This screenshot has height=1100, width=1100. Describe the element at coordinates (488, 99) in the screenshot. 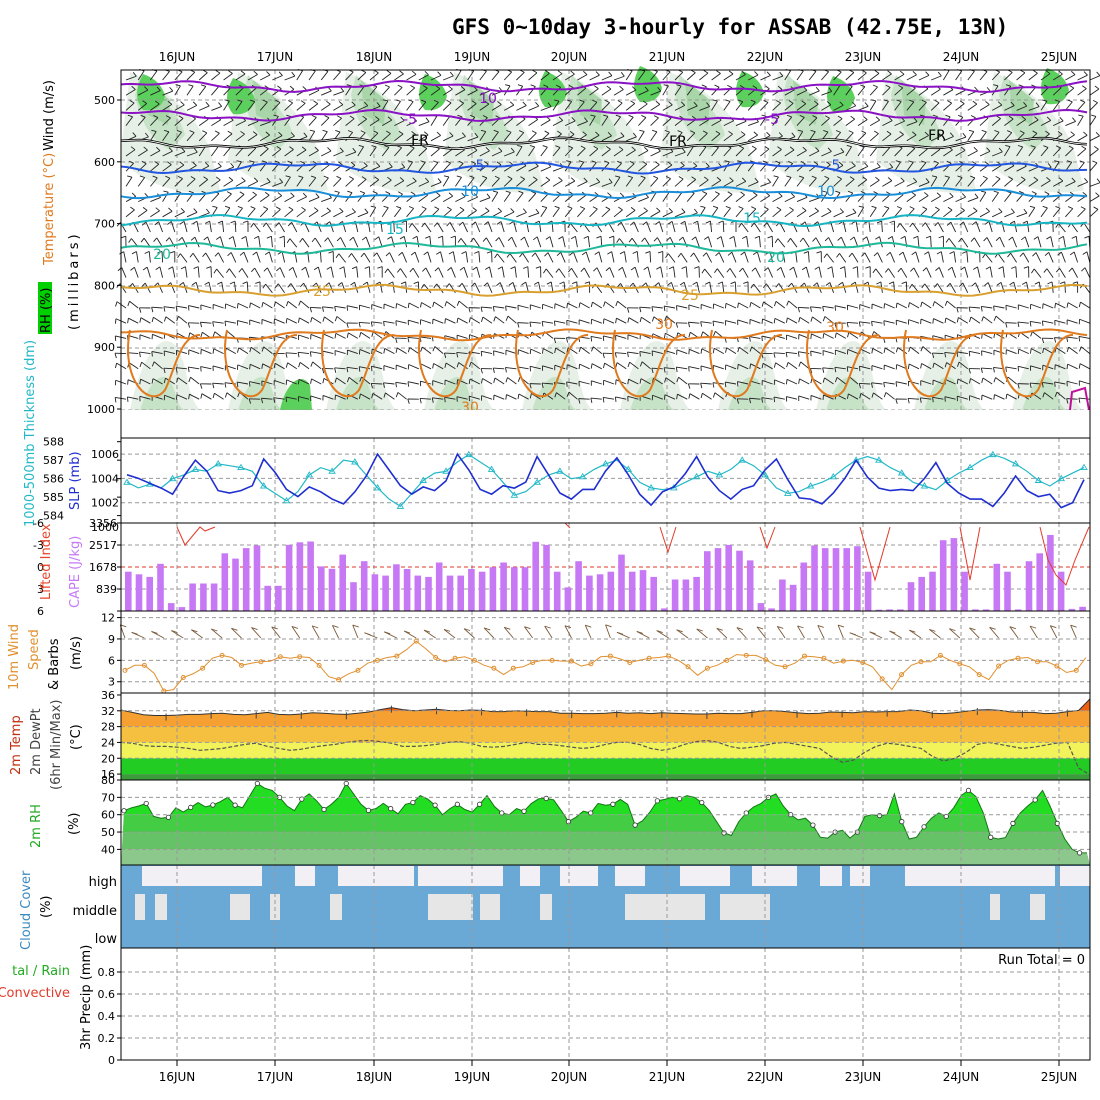

I see `contour-label: 10` at that location.